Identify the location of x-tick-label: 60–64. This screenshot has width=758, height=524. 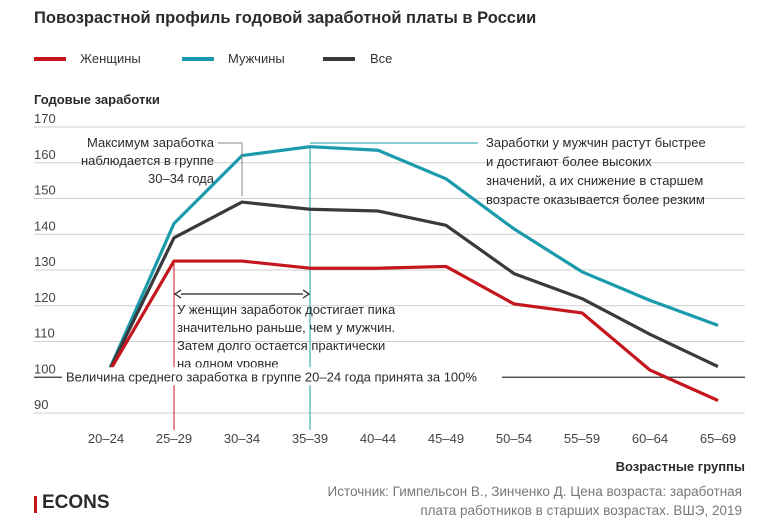
(650, 438).